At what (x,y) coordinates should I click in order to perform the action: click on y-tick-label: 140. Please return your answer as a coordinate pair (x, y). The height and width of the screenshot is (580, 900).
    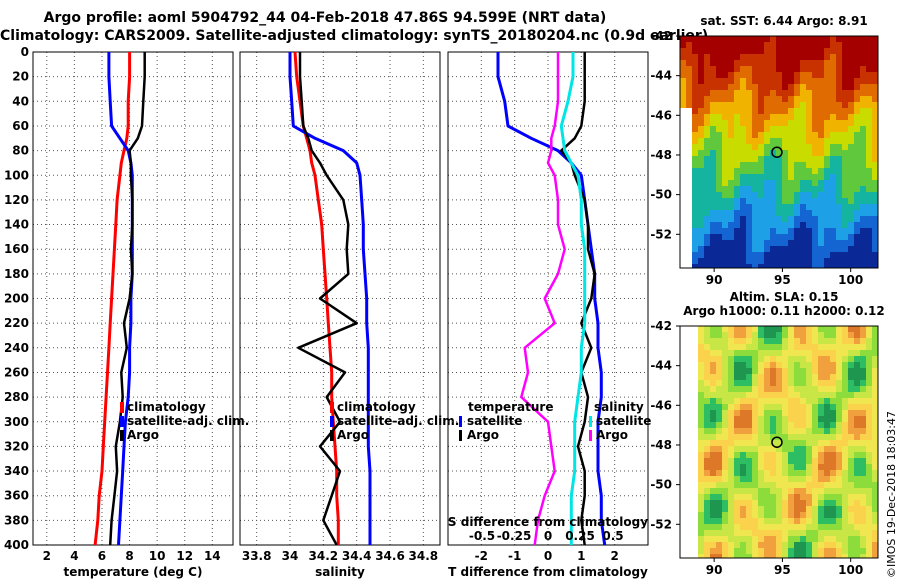
    Looking at the image, I should click on (16, 225).